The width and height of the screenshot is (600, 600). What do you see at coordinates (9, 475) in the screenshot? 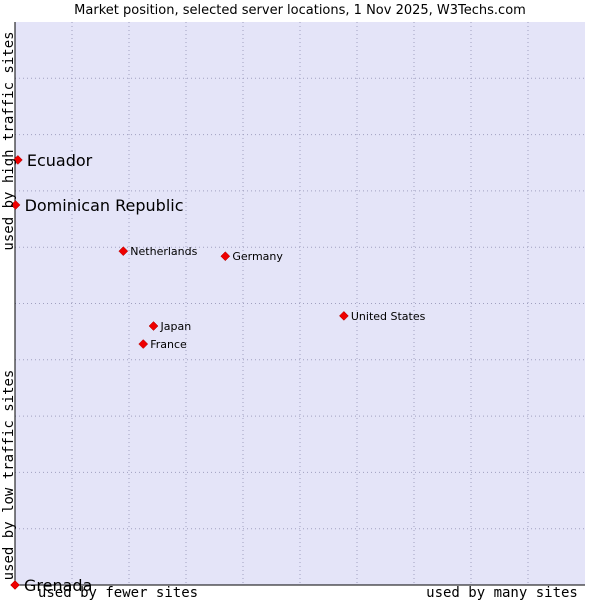
I see `y-axis-label-low: used by low traffic sites` at bounding box center [9, 475].